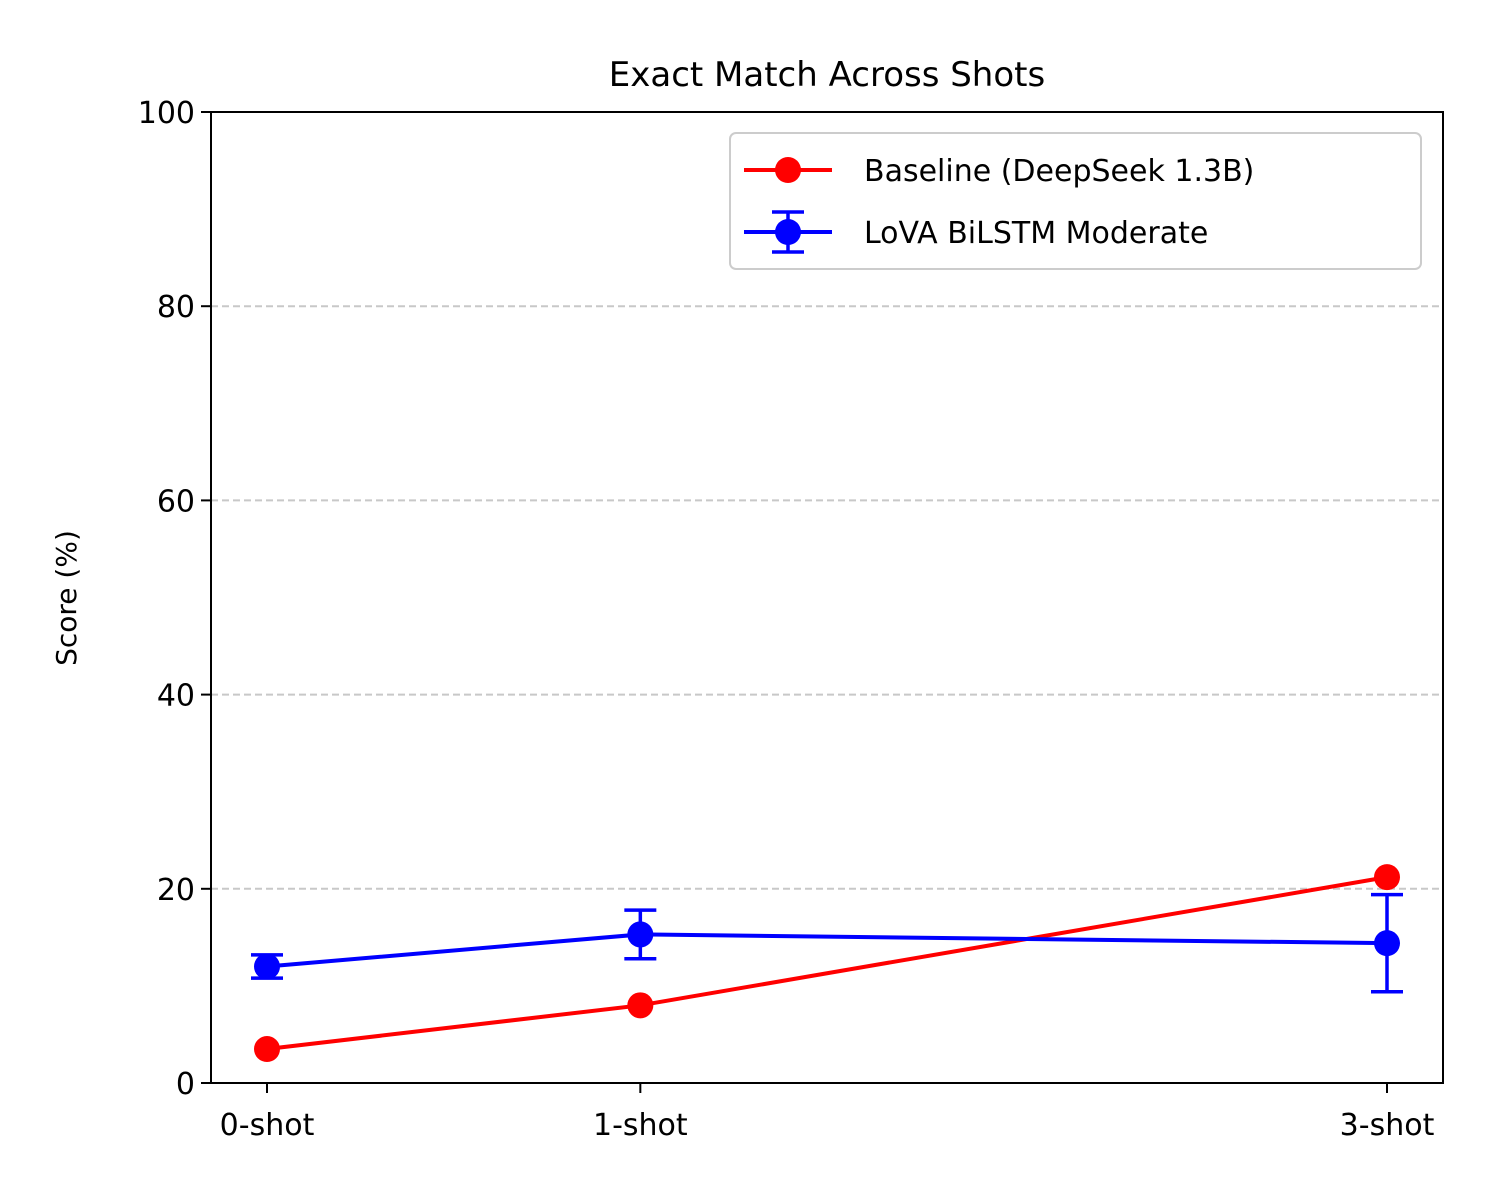 This screenshot has height=1200, width=1500. I want to click on y-axis-label: Score (%), so click(66, 598).